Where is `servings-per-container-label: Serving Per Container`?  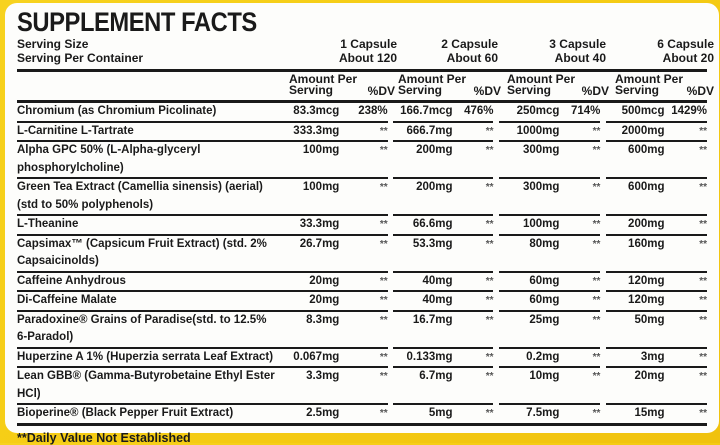
servings-per-container-label: Serving Per Container is located at coordinates (80, 58).